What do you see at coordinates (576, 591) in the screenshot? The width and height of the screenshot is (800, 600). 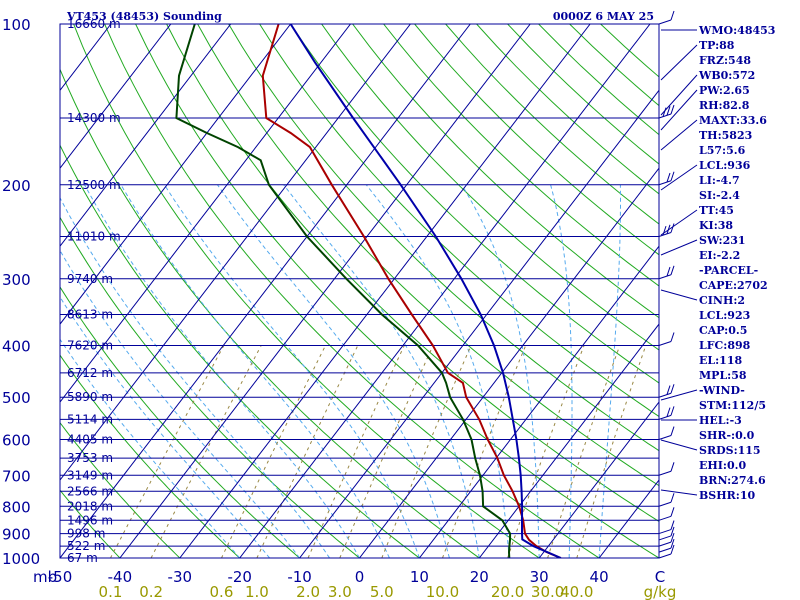 I see `mixing-ratio-tick-label: 40.0` at bounding box center [576, 591].